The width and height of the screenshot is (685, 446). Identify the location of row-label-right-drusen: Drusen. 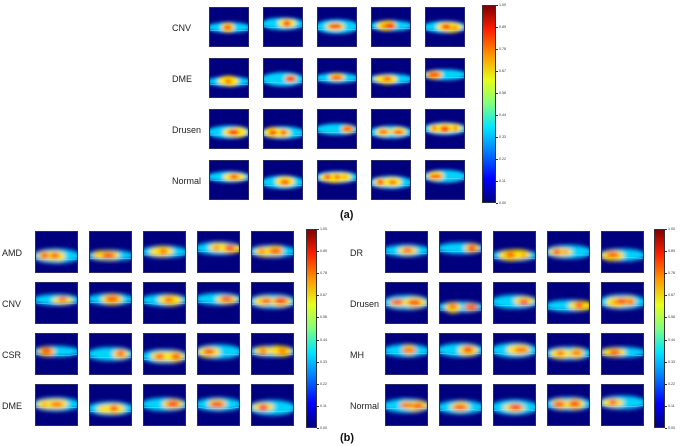
(365, 304).